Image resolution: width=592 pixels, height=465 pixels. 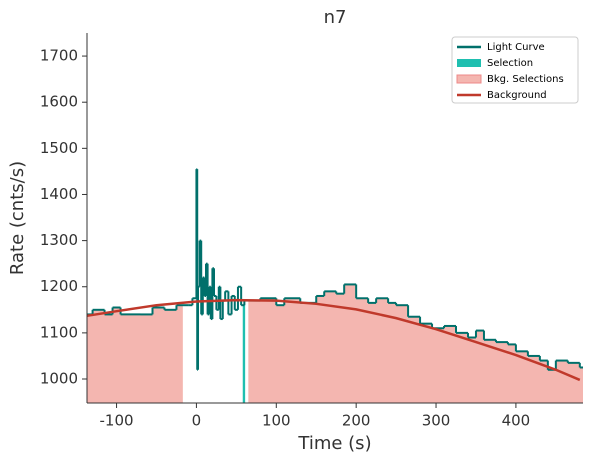 What do you see at coordinates (59, 286) in the screenshot?
I see `y-tick-label: 1200` at bounding box center [59, 286].